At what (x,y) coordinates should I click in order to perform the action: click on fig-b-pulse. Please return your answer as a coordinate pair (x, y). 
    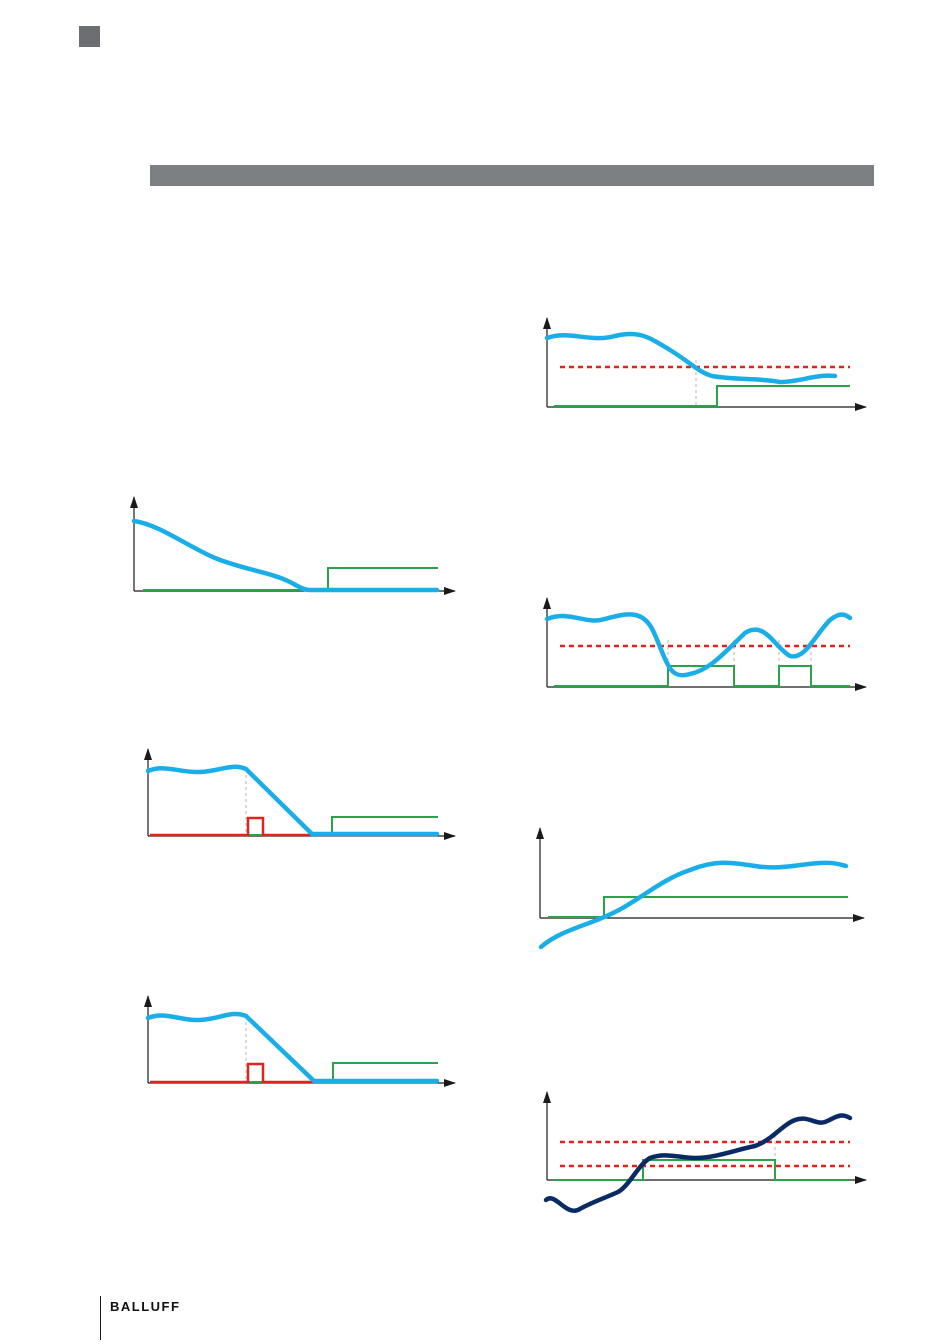
    Looking at the image, I should click on (294, 826).